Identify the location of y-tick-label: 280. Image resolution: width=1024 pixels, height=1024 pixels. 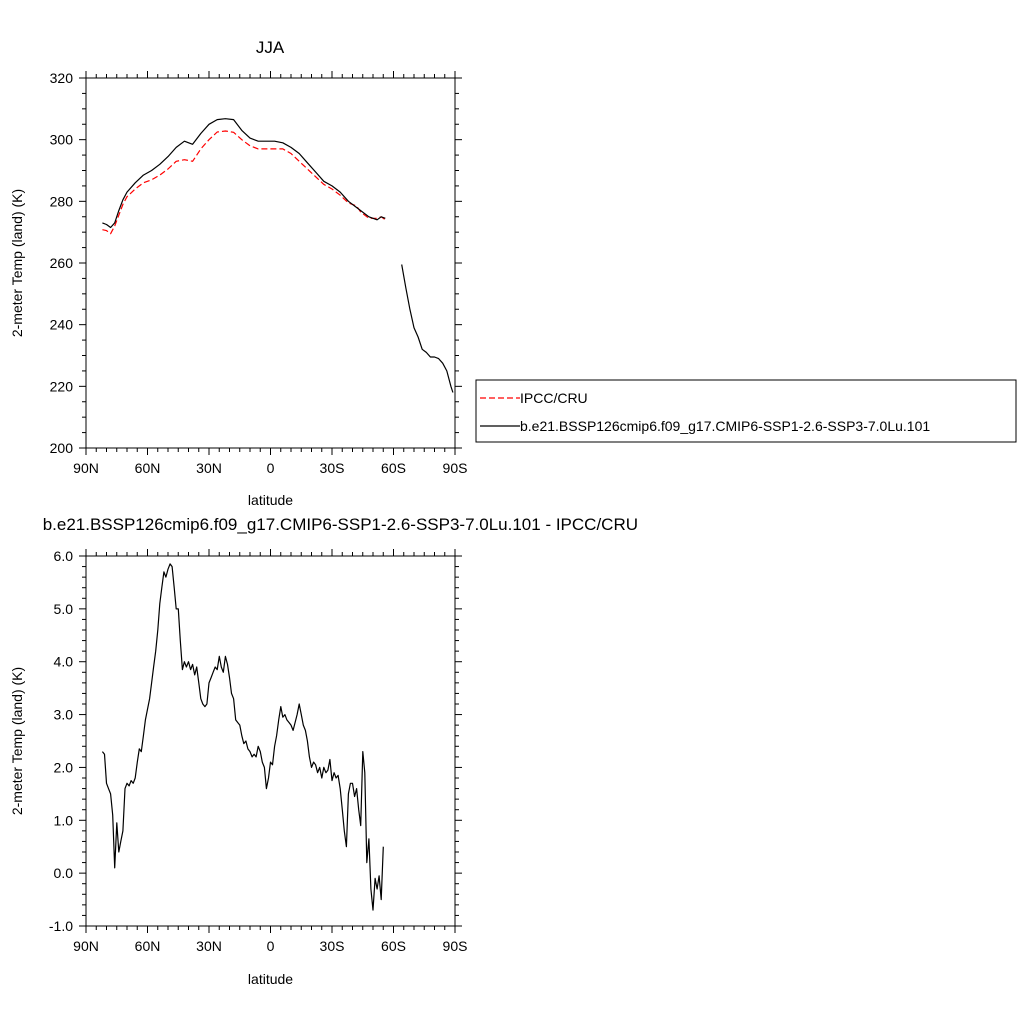
(62, 201).